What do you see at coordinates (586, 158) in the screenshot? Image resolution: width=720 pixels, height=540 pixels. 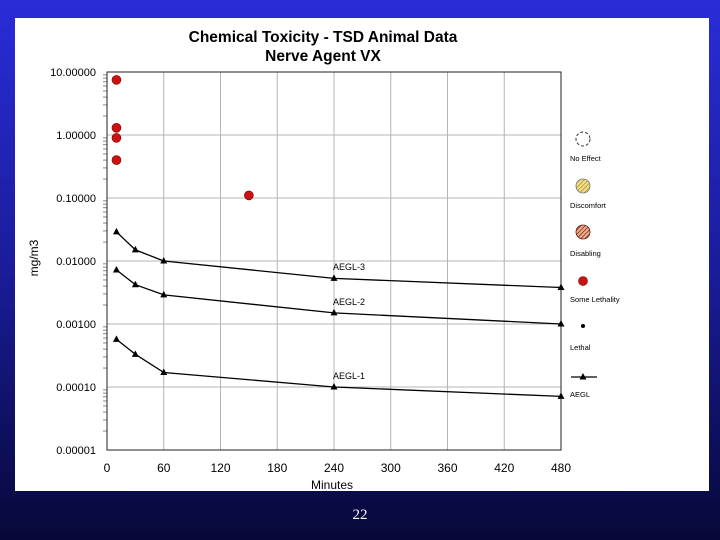 I see `legend-label: No Effect` at bounding box center [586, 158].